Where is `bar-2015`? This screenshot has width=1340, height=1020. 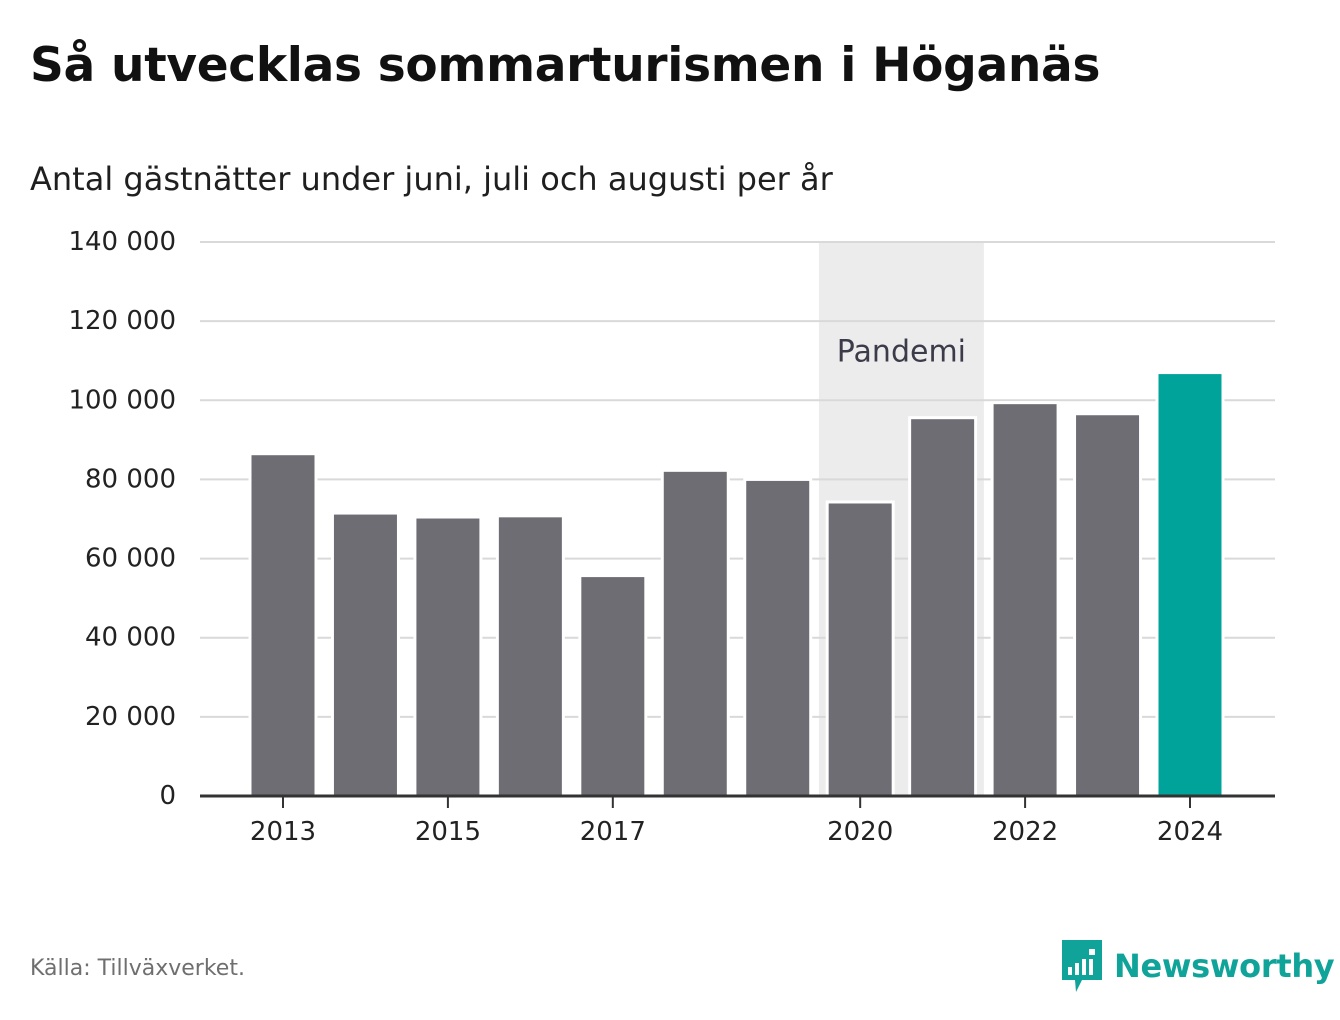 bar-2015 is located at coordinates (448, 656).